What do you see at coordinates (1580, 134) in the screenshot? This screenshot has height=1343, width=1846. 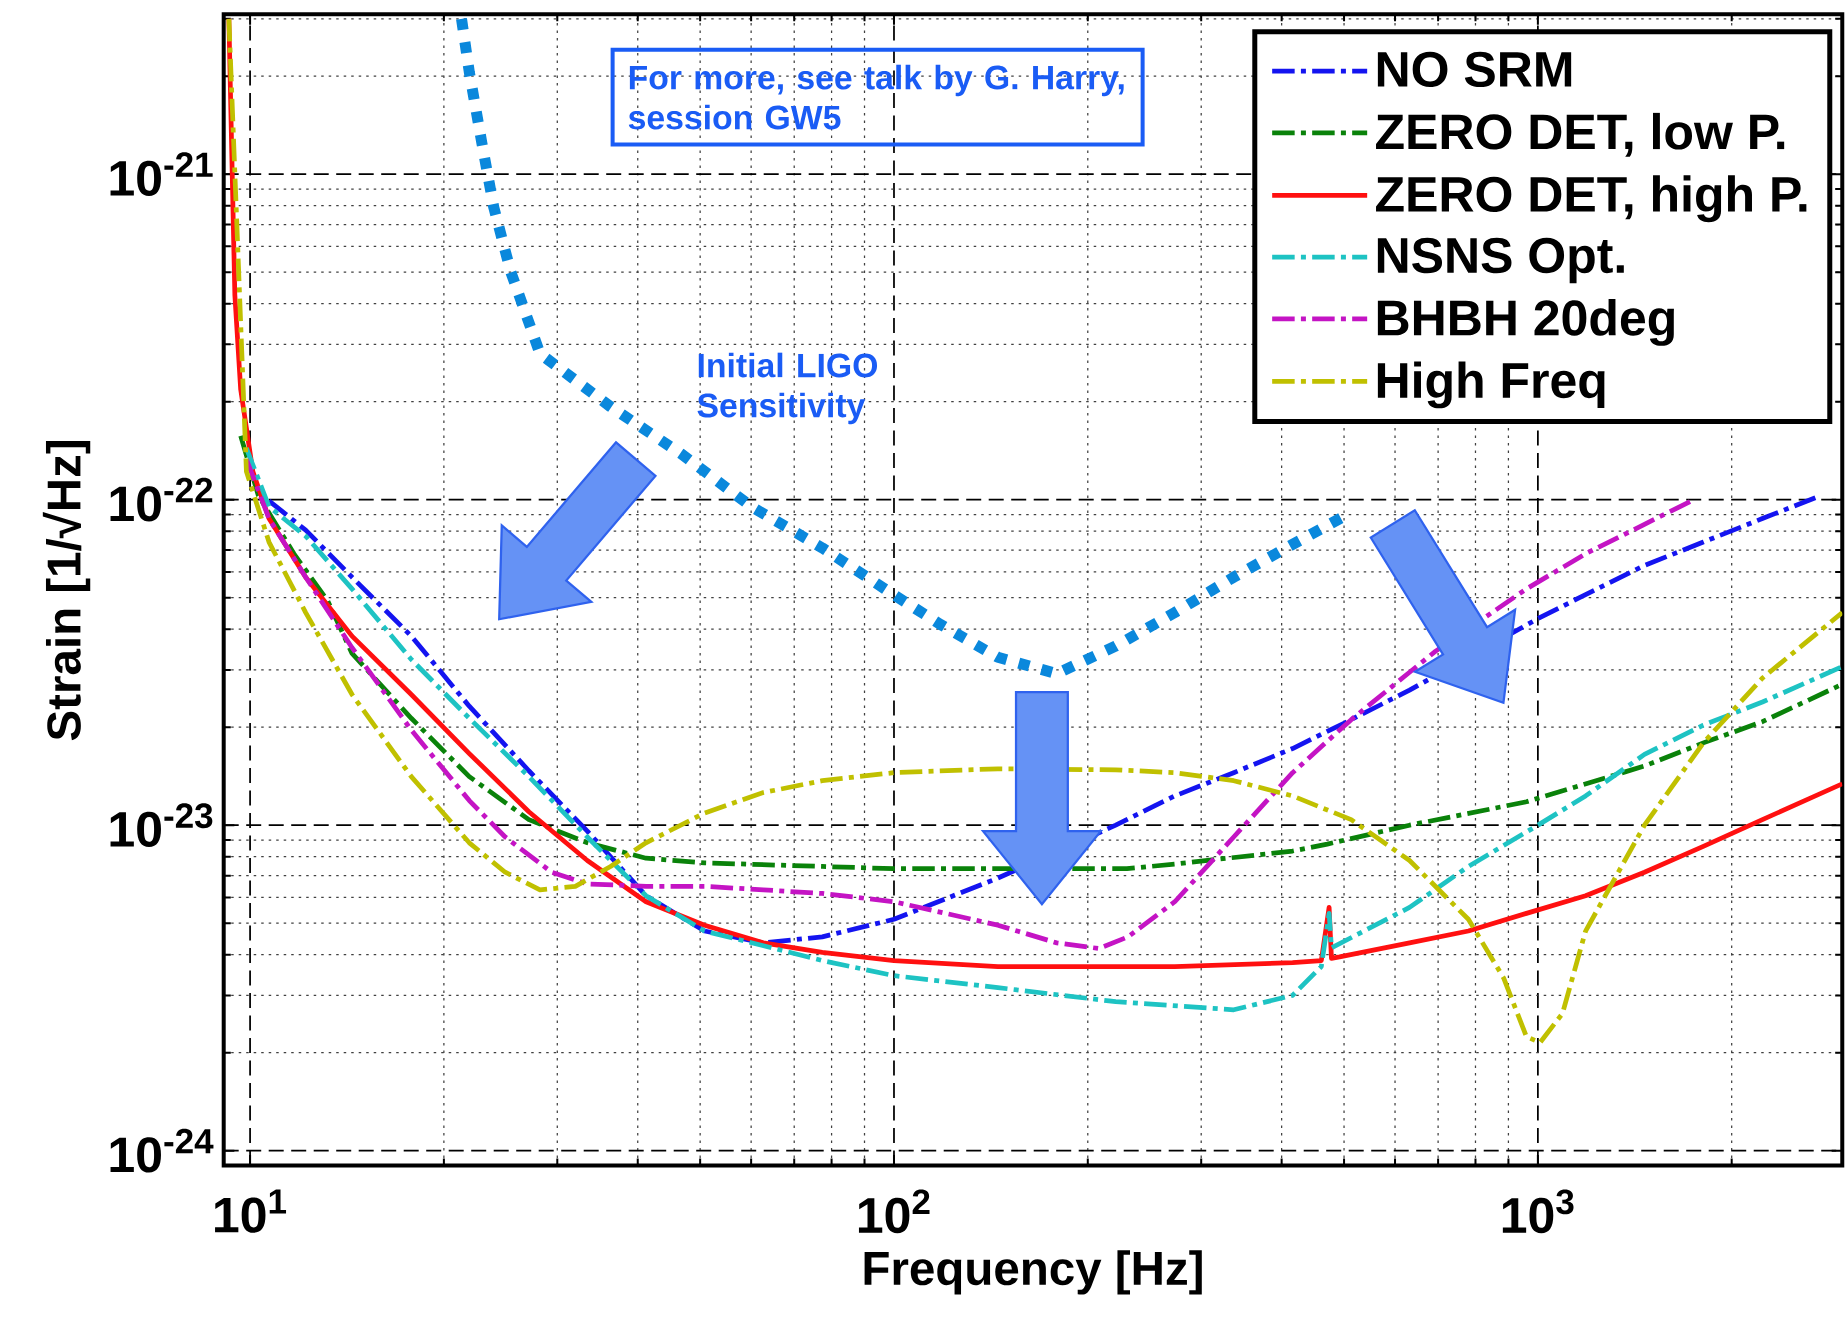 I see `legend-label: ZERO DET, low P.` at bounding box center [1580, 134].